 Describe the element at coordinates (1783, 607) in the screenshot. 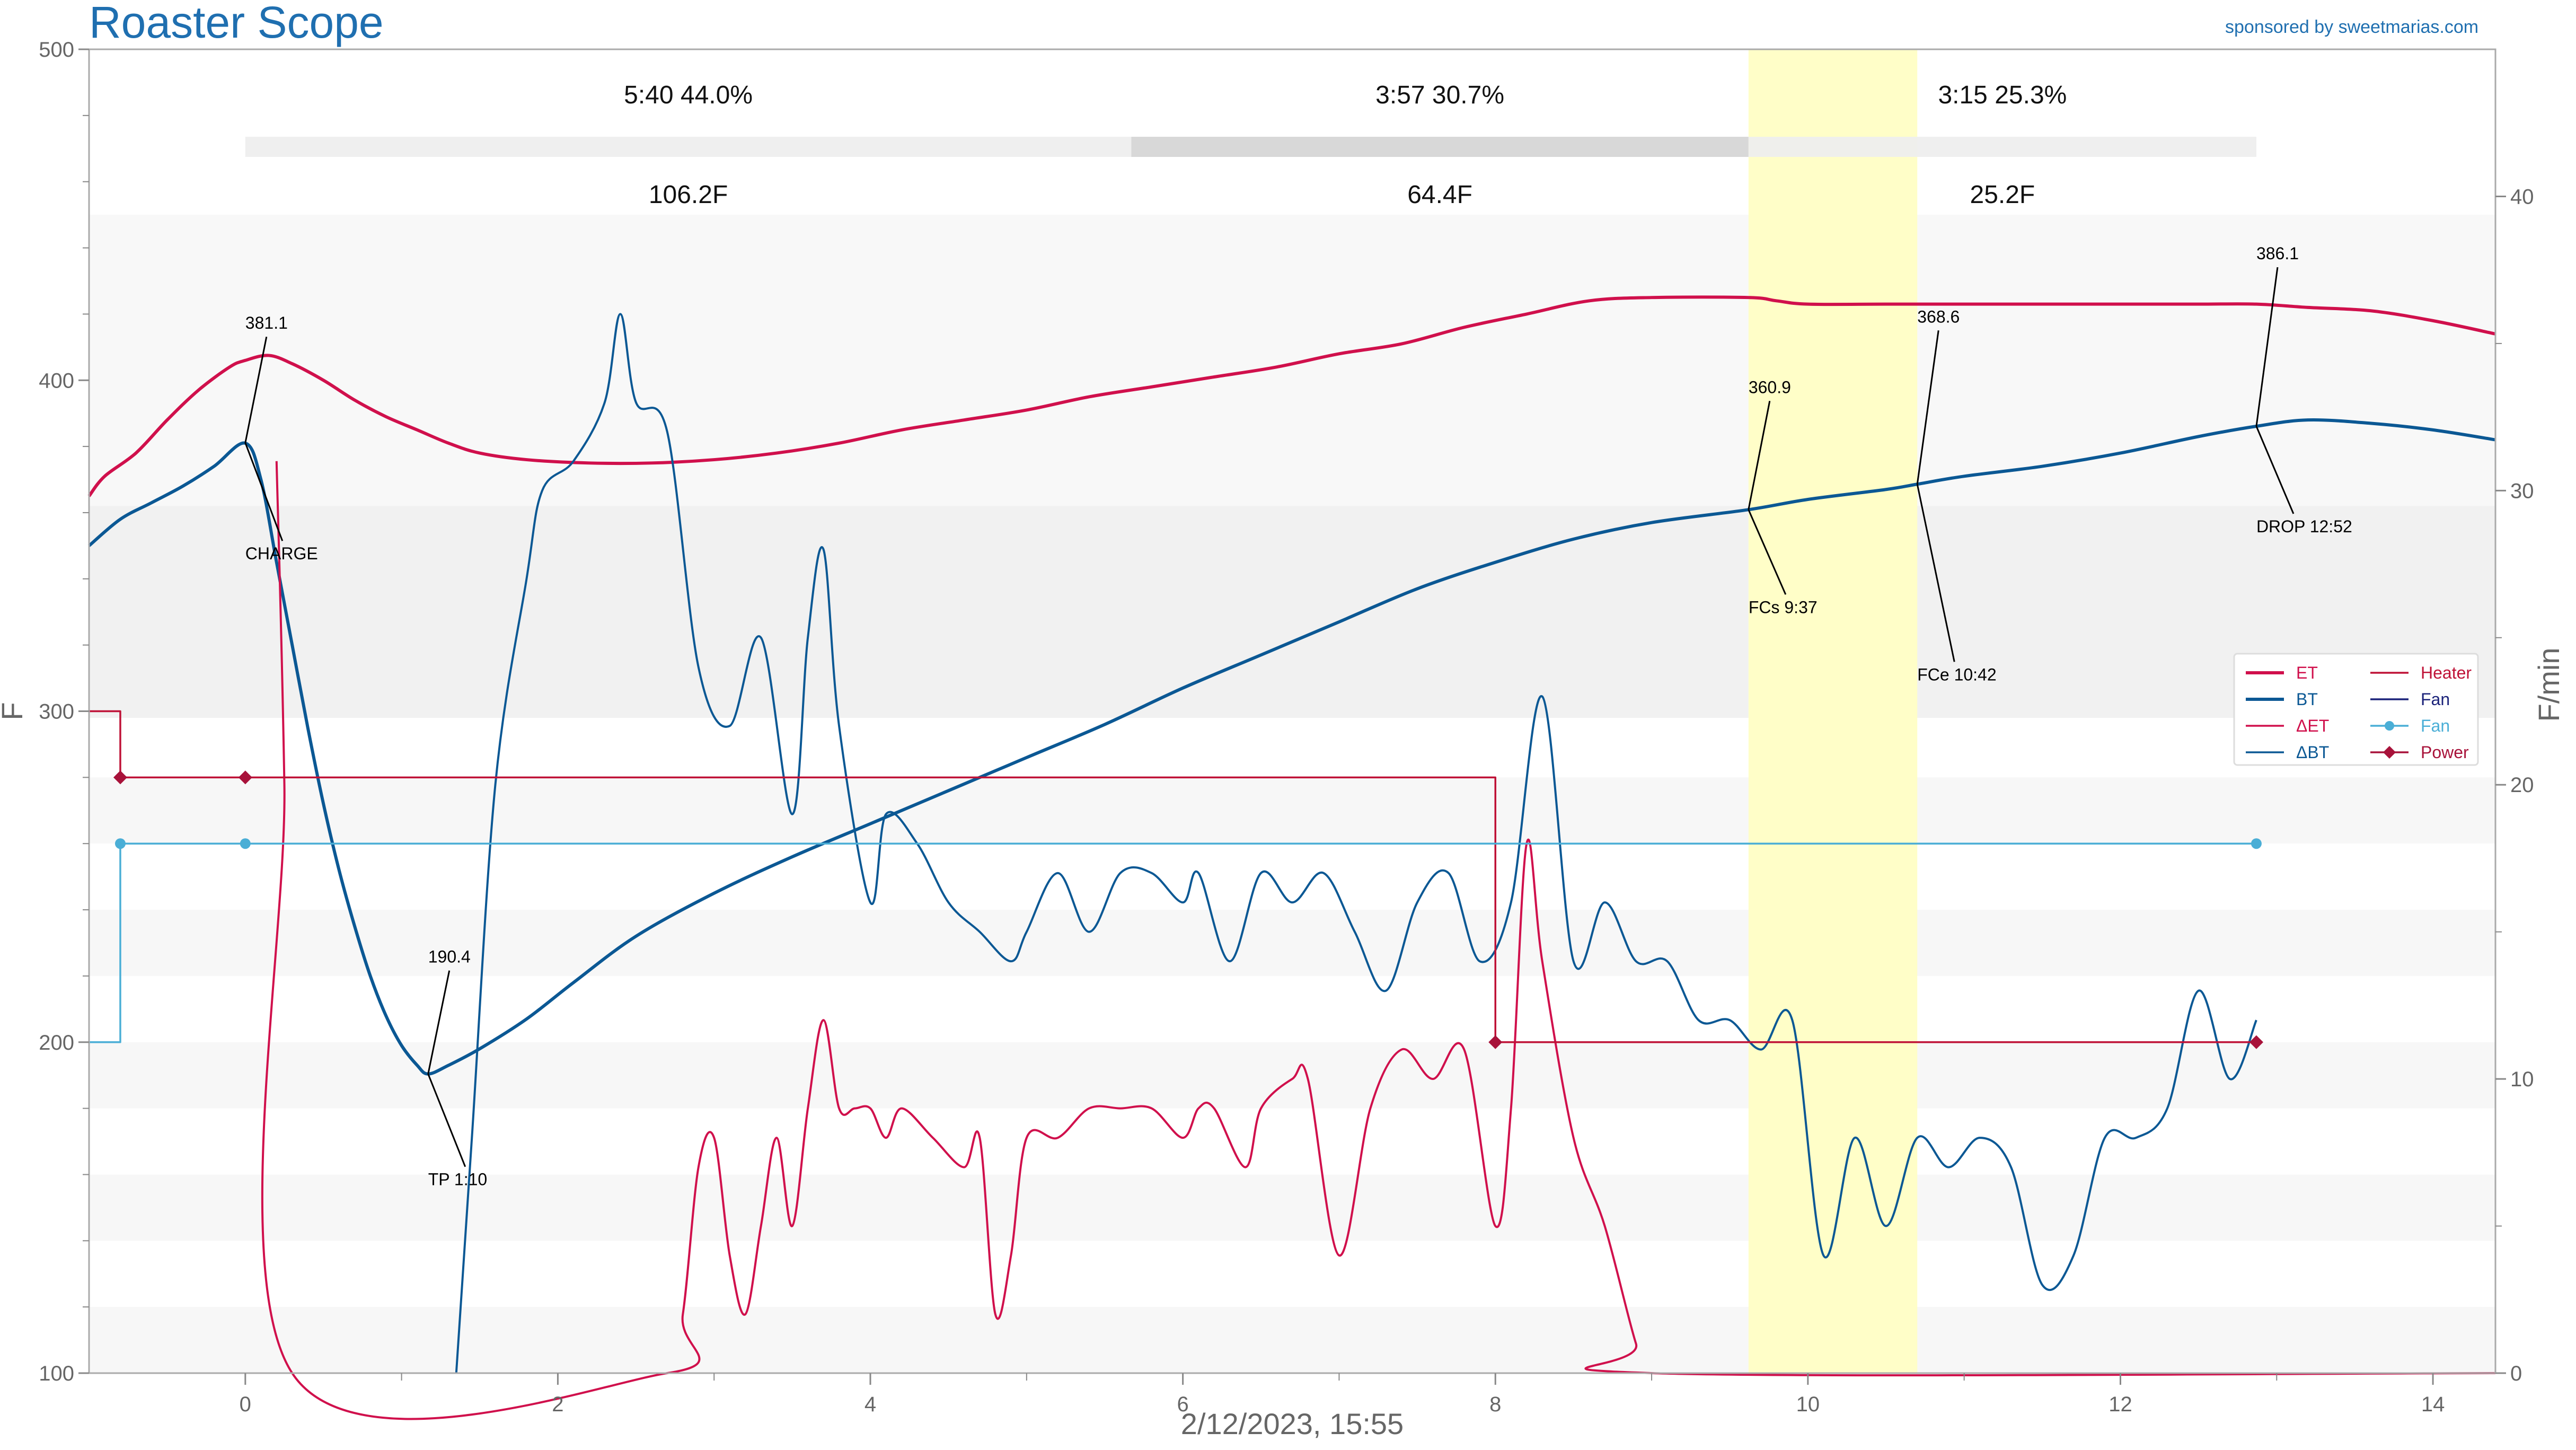

I see `annotation-label: FCs 9:37` at that location.